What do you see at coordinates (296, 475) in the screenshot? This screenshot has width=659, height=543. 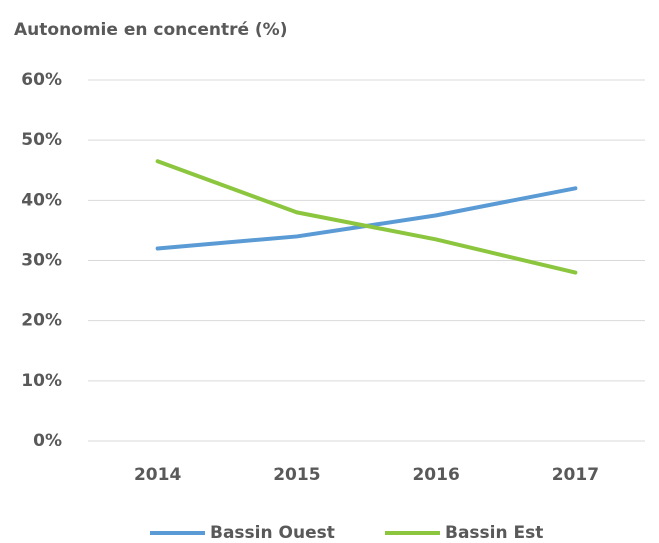 I see `x-tick-label: 2015` at bounding box center [296, 475].